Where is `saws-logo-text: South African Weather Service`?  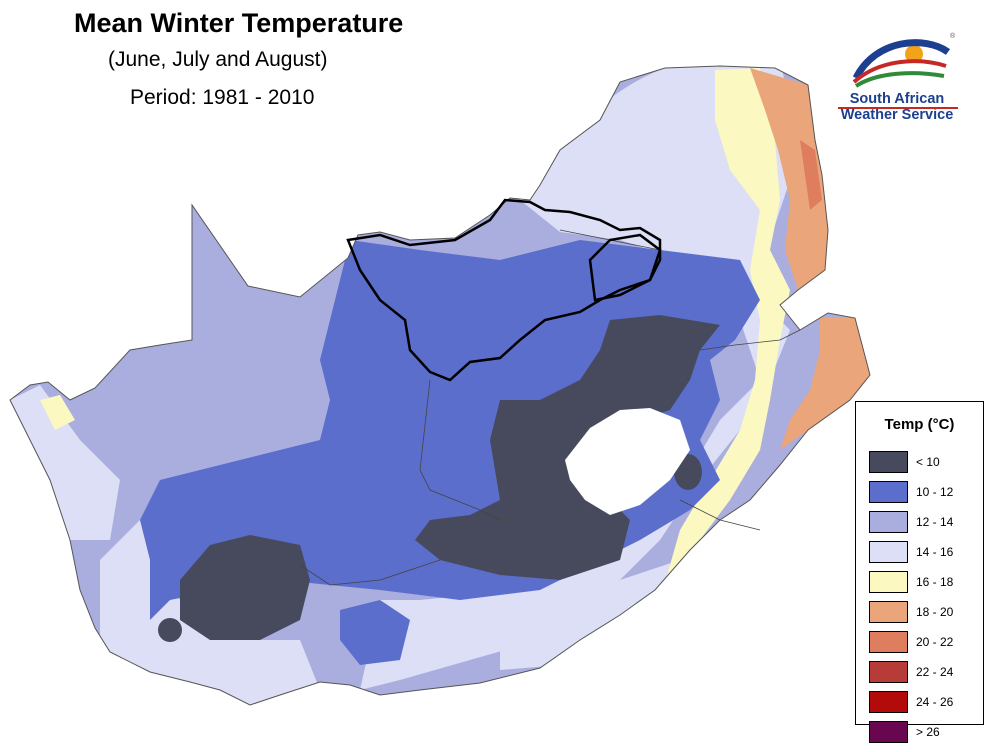
saws-logo-text: South African Weather Service is located at coordinates (897, 107).